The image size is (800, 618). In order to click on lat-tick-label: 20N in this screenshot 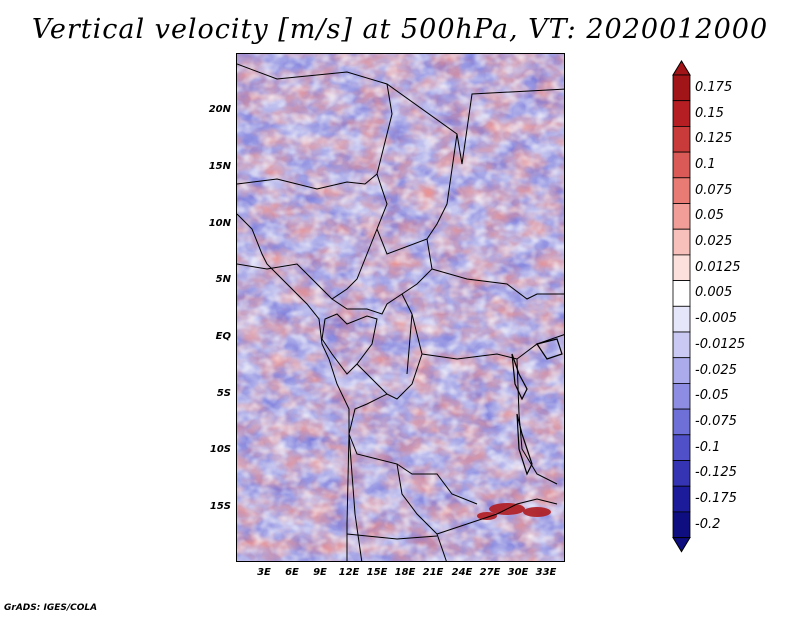, I will do `click(219, 109)`.